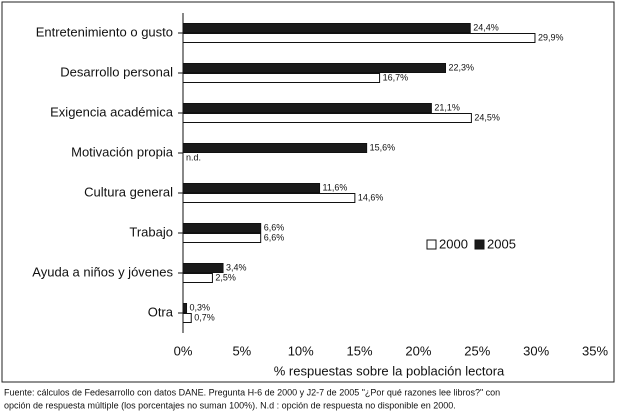 The image size is (617, 416). Describe the element at coordinates (183, 350) in the screenshot. I see `x-tick-label: 0%` at that location.